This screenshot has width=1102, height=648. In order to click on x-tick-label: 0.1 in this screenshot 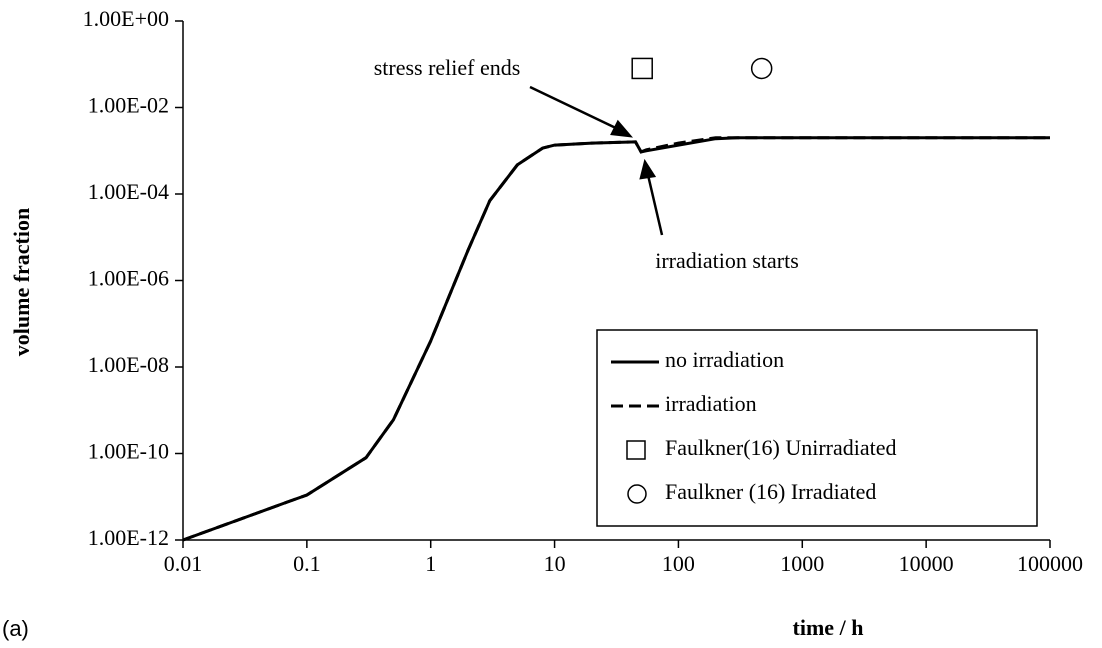, I will do `click(307, 563)`.